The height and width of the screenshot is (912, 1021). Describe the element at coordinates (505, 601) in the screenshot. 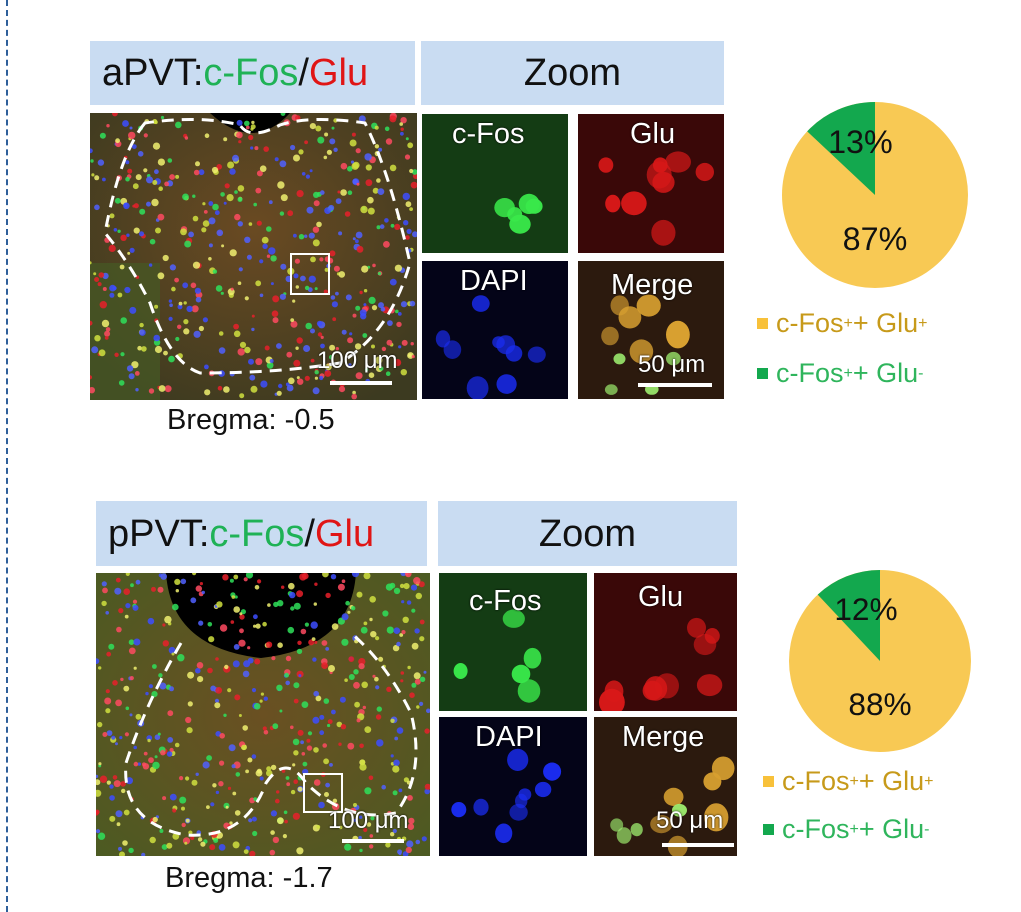

I see `ppvt-zoom-cfos-label: c-Fos` at that location.